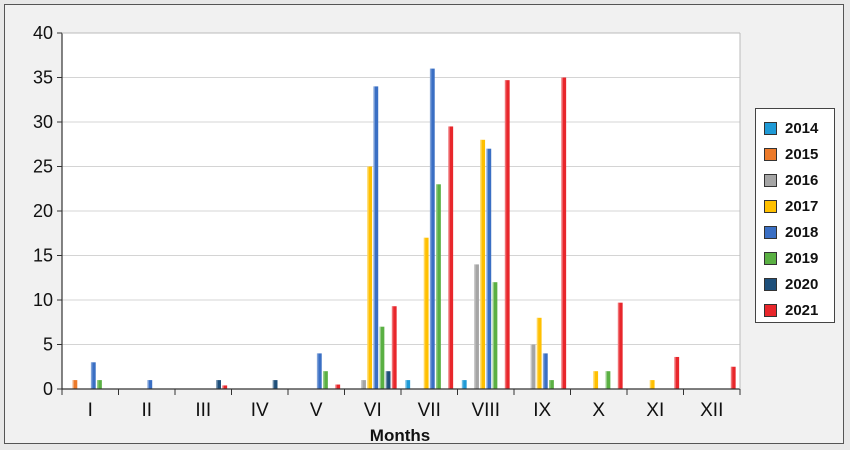 This screenshot has width=850, height=450. I want to click on bar-2019-VII, so click(438, 286).